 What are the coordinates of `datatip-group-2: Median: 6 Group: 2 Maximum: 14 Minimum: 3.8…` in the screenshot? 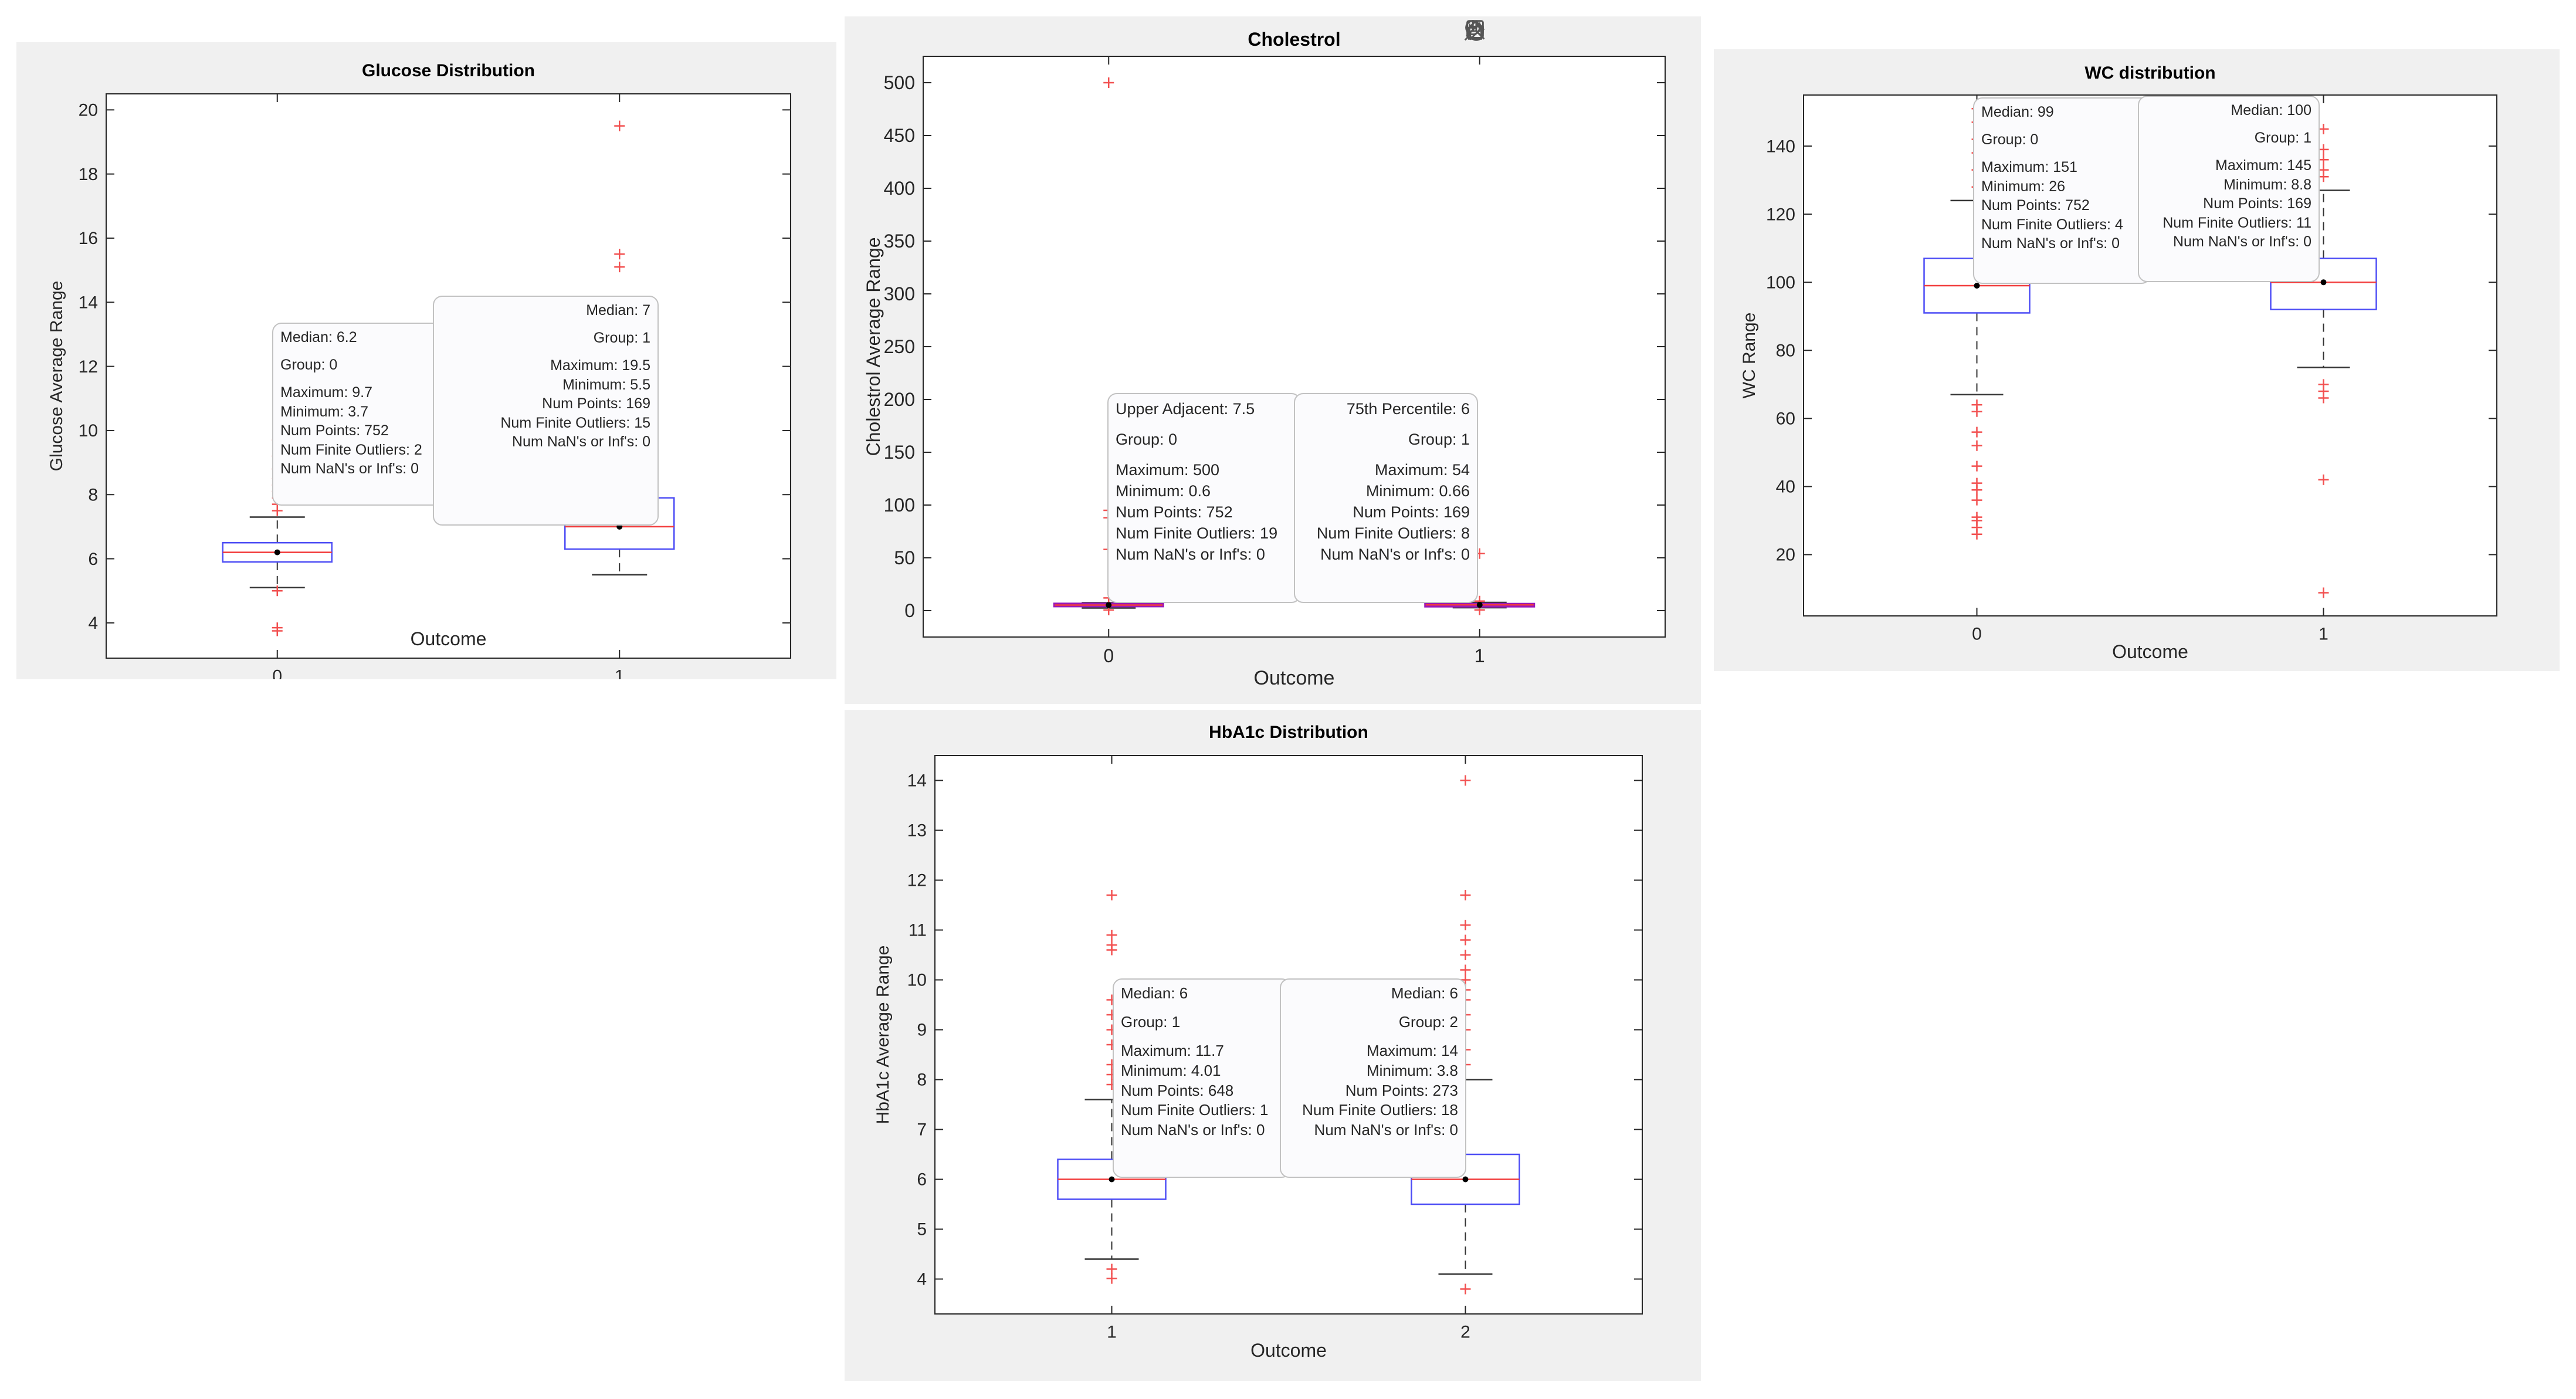 It's located at (1373, 1078).